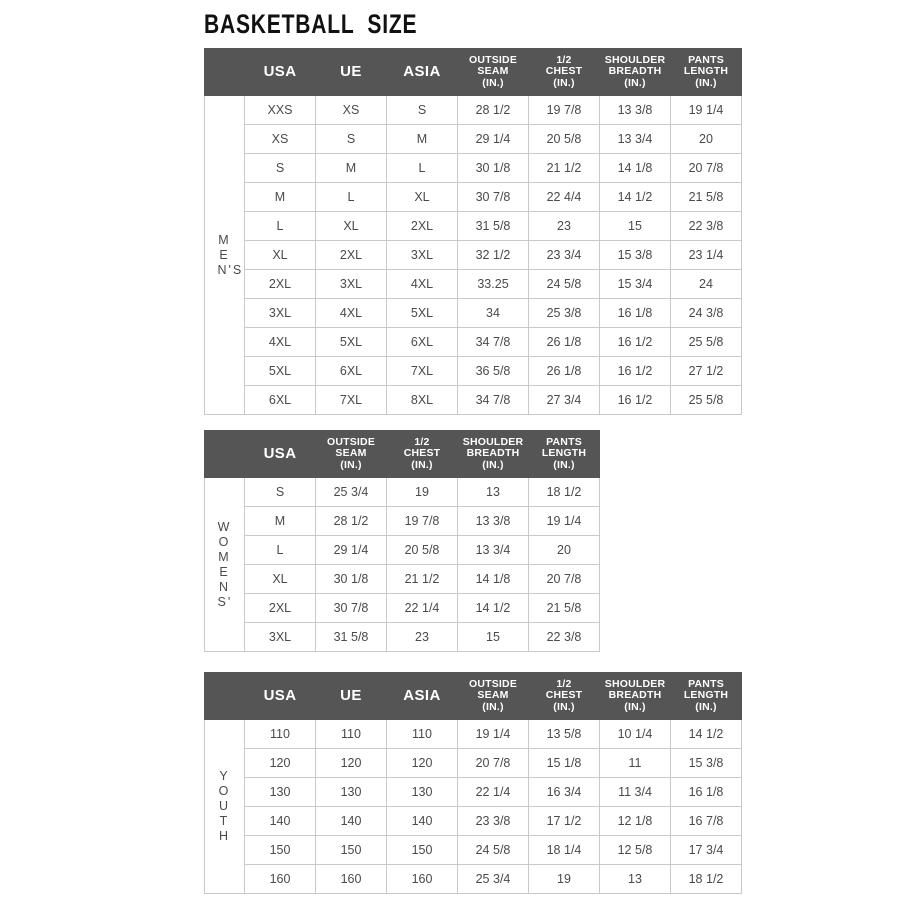  Describe the element at coordinates (473, 371) in the screenshot. I see `table-row: 5XL 6XL 7XL 36 5/8 26 1/8 16 1/2 27 1/2` at that location.